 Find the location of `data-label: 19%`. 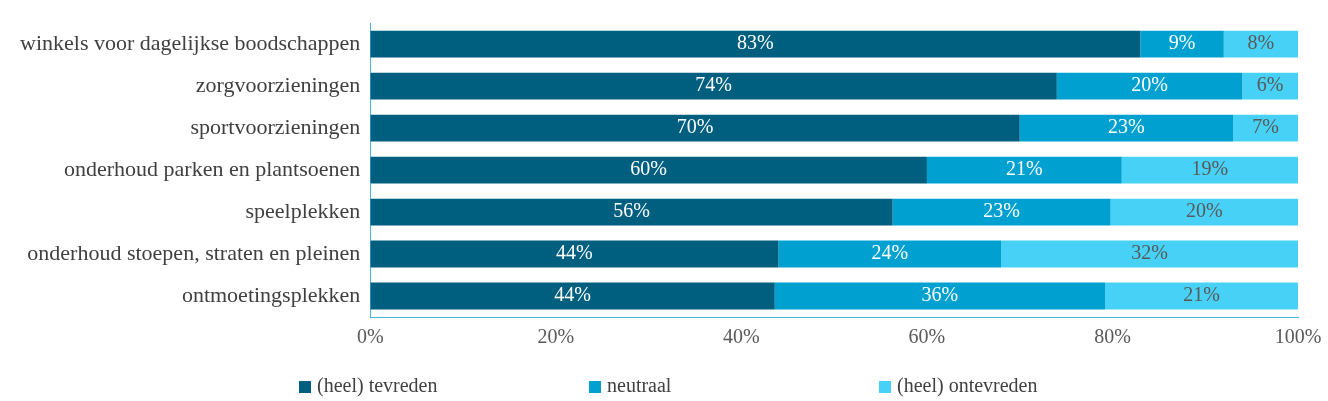

data-label: 19% is located at coordinates (1210, 168).